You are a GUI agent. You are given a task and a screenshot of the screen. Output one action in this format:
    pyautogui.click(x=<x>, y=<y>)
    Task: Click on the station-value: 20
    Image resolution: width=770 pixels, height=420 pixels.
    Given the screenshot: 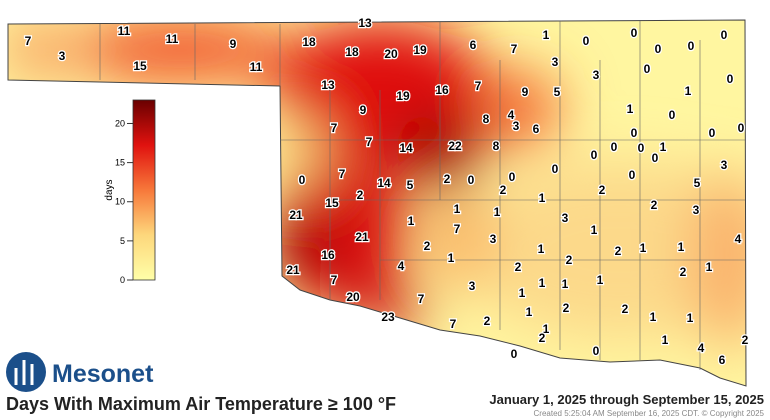 What is the action you would take?
    pyautogui.click(x=353, y=297)
    